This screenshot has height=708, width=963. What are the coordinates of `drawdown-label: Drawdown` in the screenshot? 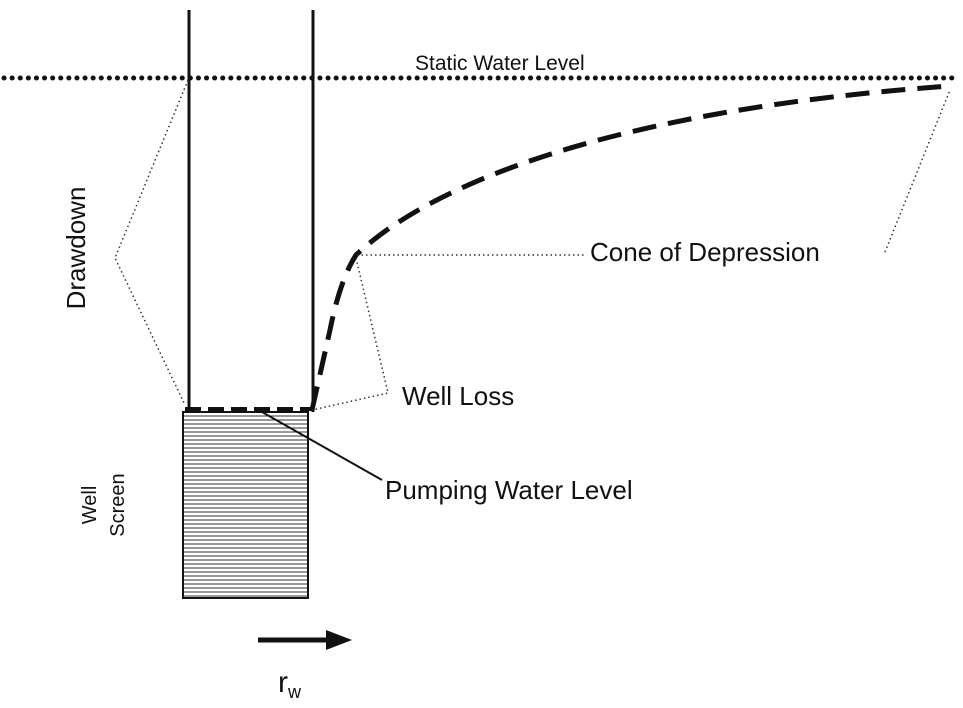 It's located at (76, 248).